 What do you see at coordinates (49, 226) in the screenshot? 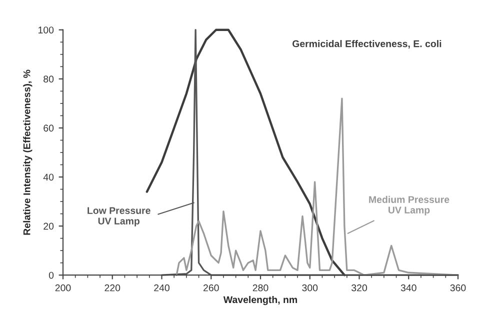
I see `y-tick-label: 20` at bounding box center [49, 226].